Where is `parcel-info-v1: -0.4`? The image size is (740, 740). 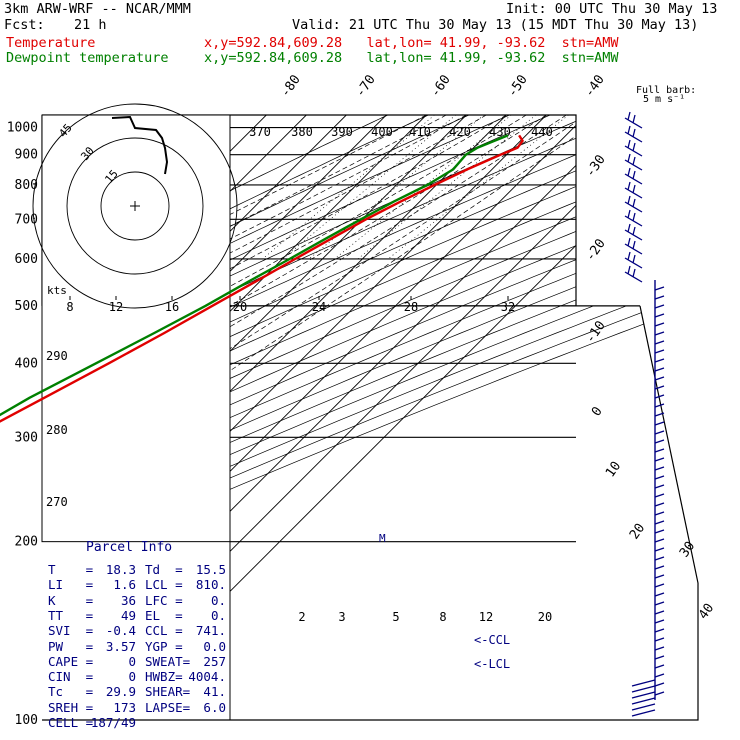
parcel-info-v1: -0.4 is located at coordinates (120, 631).